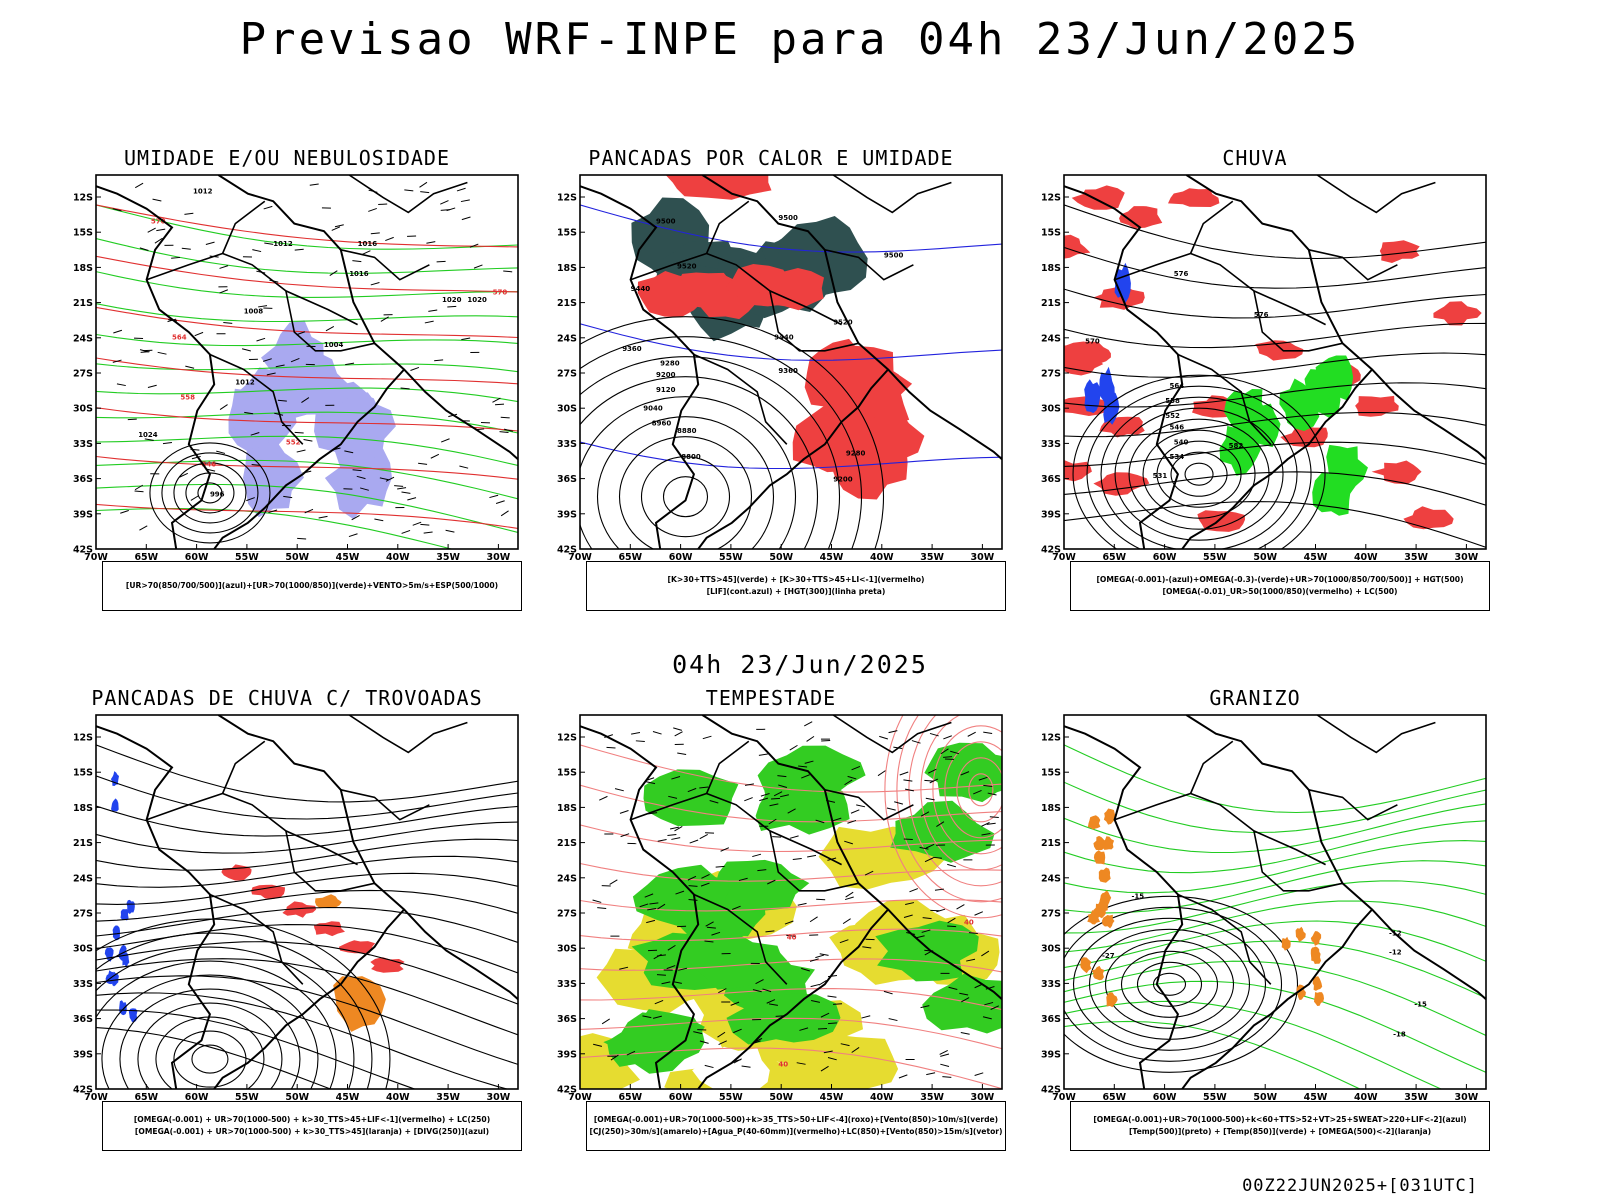 The width and height of the screenshot is (1600, 1200). I want to click on contour-label: 9280, so click(670, 364).